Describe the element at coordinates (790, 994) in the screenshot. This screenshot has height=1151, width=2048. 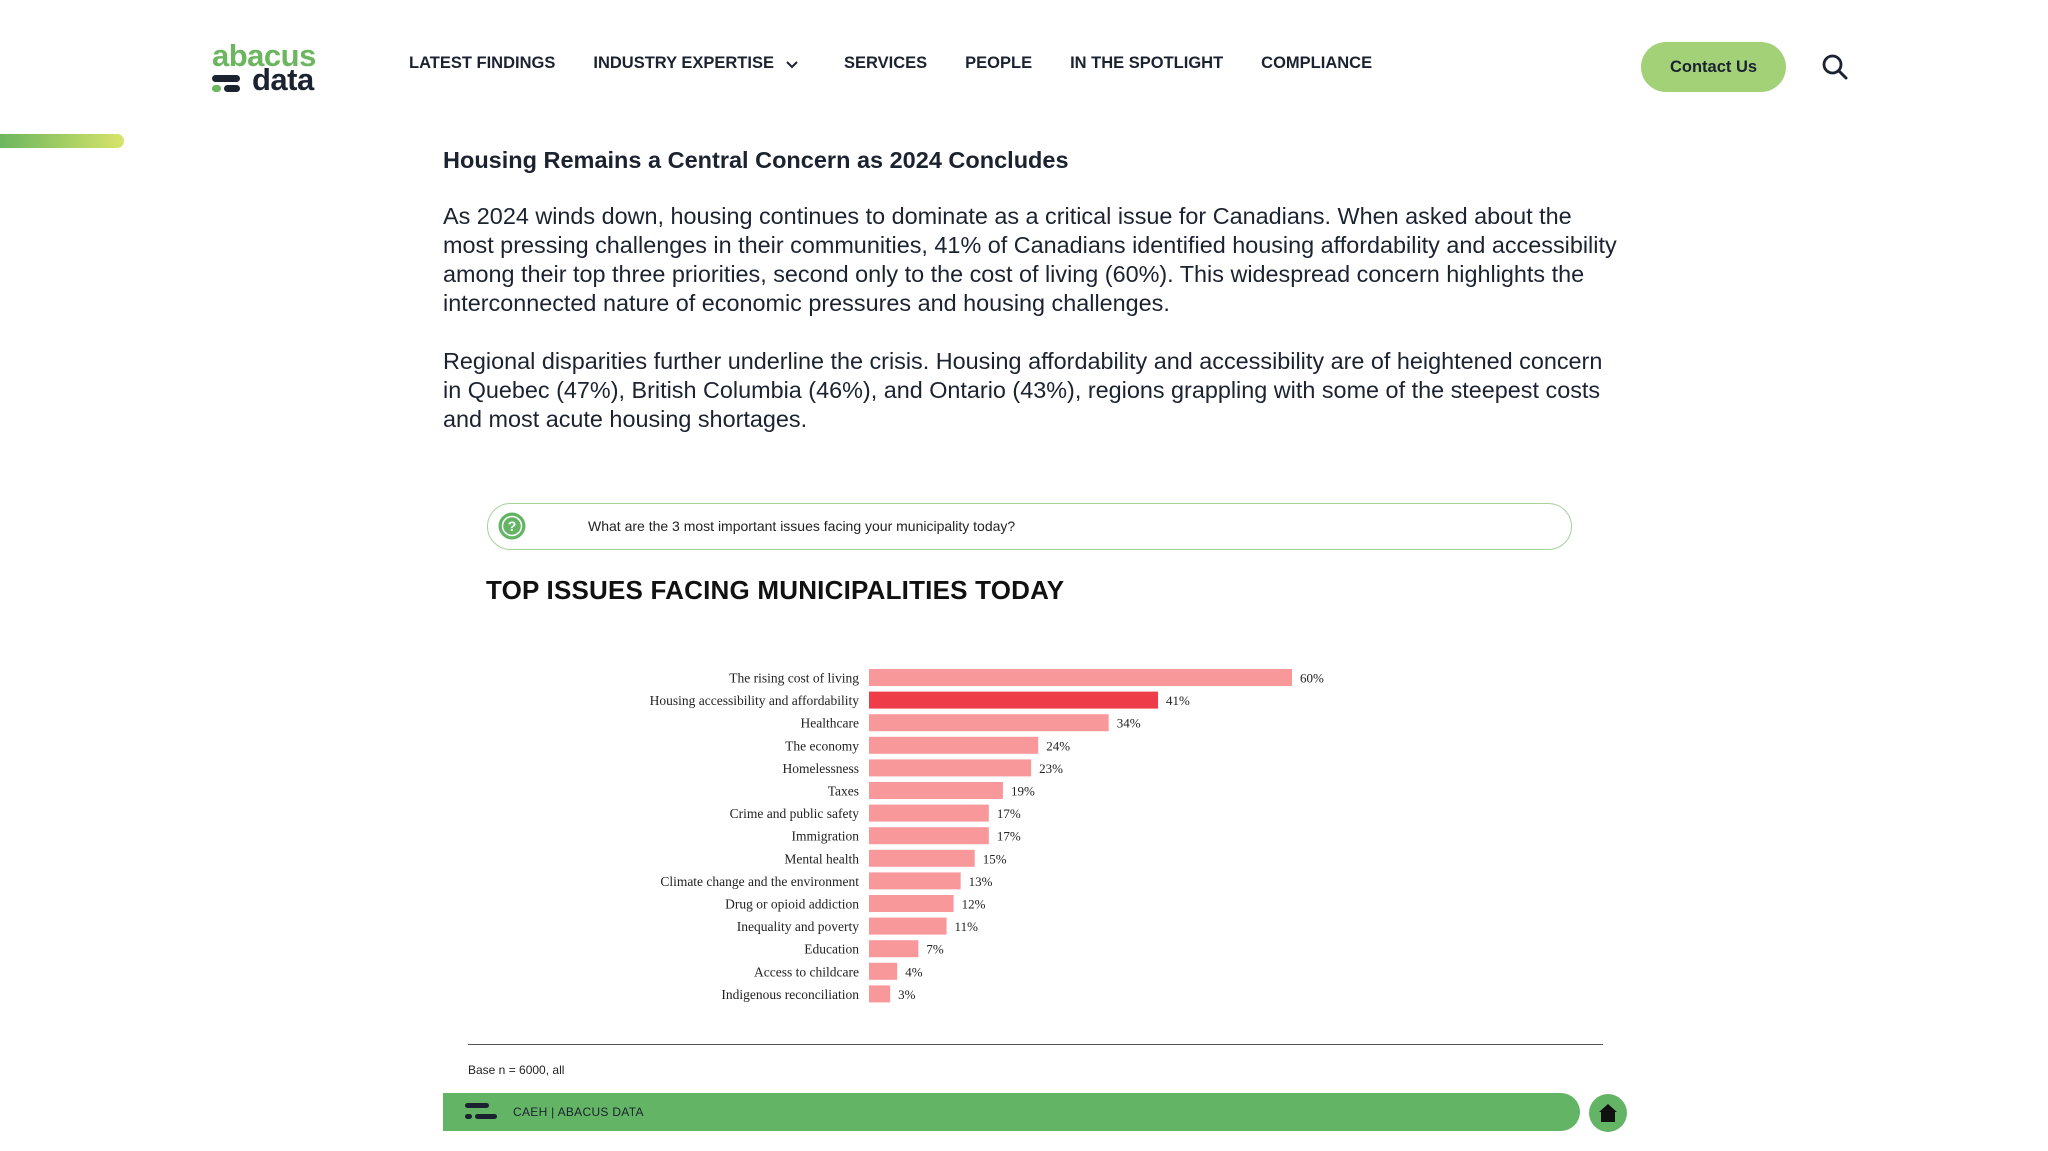
I see `category-label: Indigenous reconciliation` at that location.